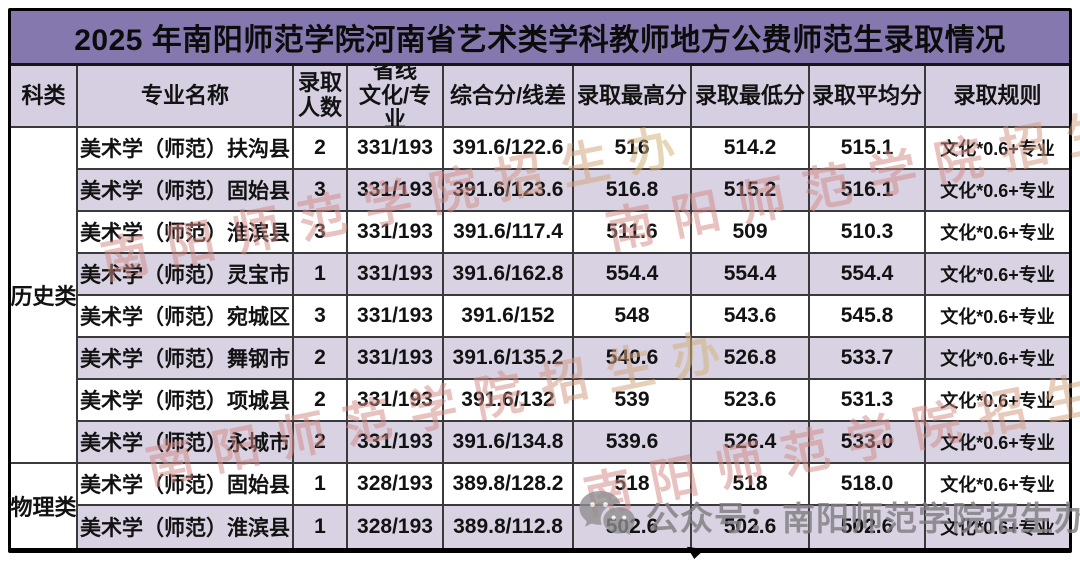 The height and width of the screenshot is (563, 1080). I want to click on cell-max: 554.4, so click(633, 275).